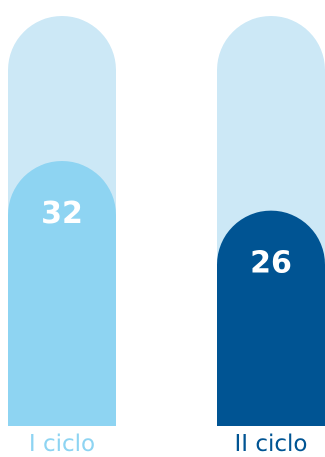  What do you see at coordinates (62, 444) in the screenshot?
I see `category-label-1: I ciclo` at bounding box center [62, 444].